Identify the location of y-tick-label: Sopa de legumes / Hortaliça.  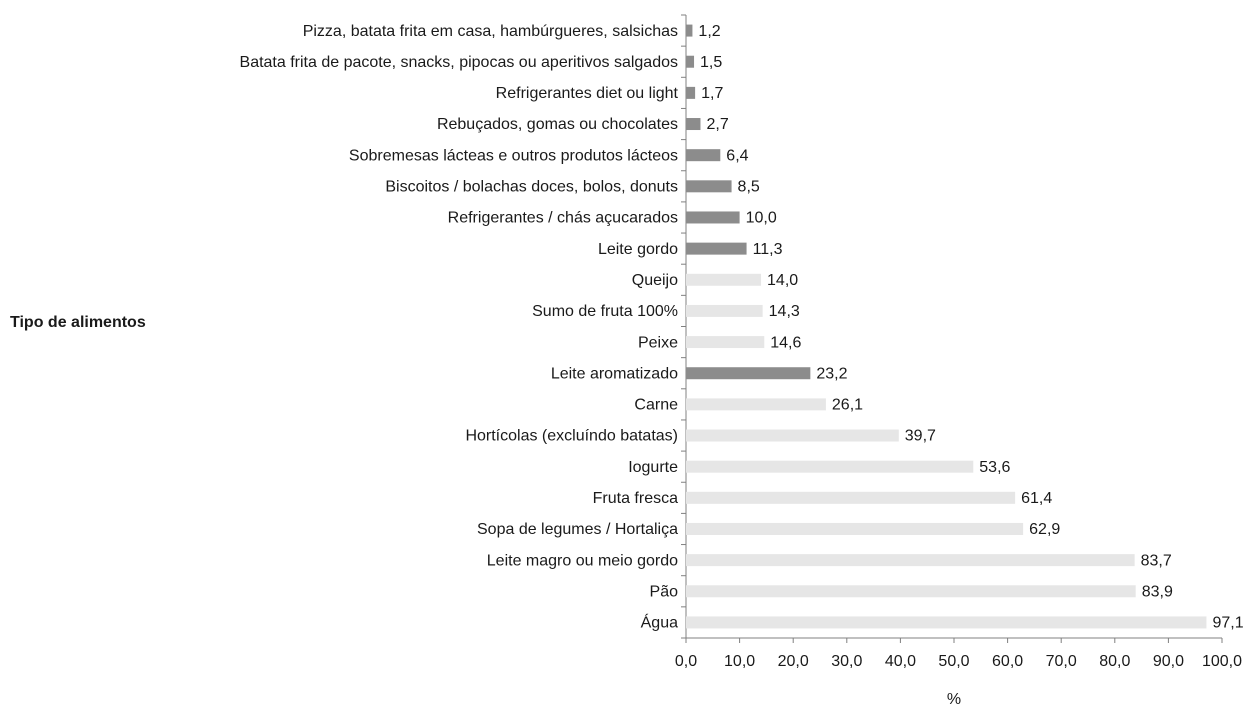
(577, 529).